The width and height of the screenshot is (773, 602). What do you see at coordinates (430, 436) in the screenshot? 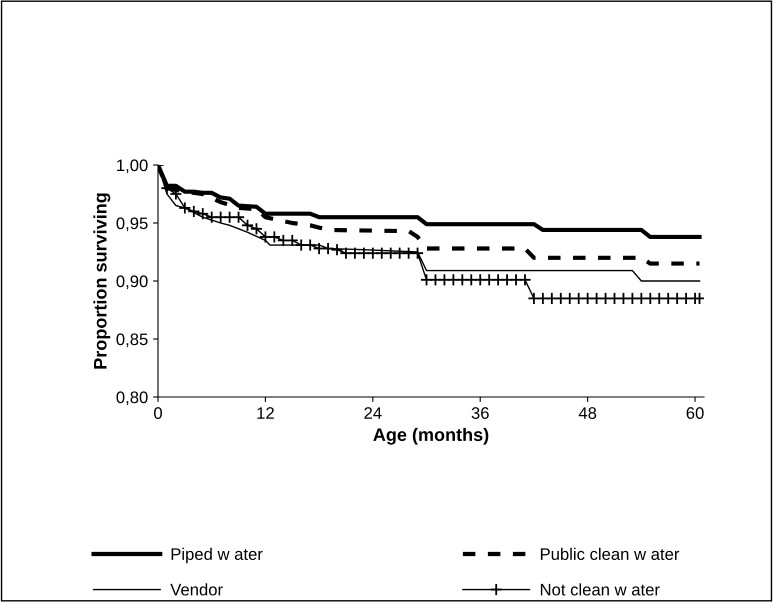
I see `x-axis-title: Age (months)` at bounding box center [430, 436].